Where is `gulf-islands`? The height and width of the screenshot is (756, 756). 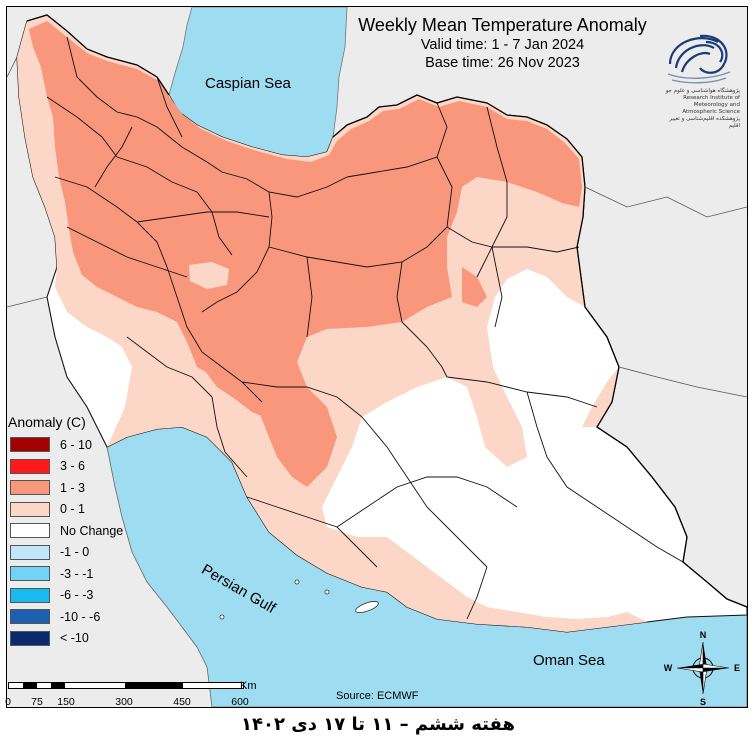 gulf-islands is located at coordinates (299, 599).